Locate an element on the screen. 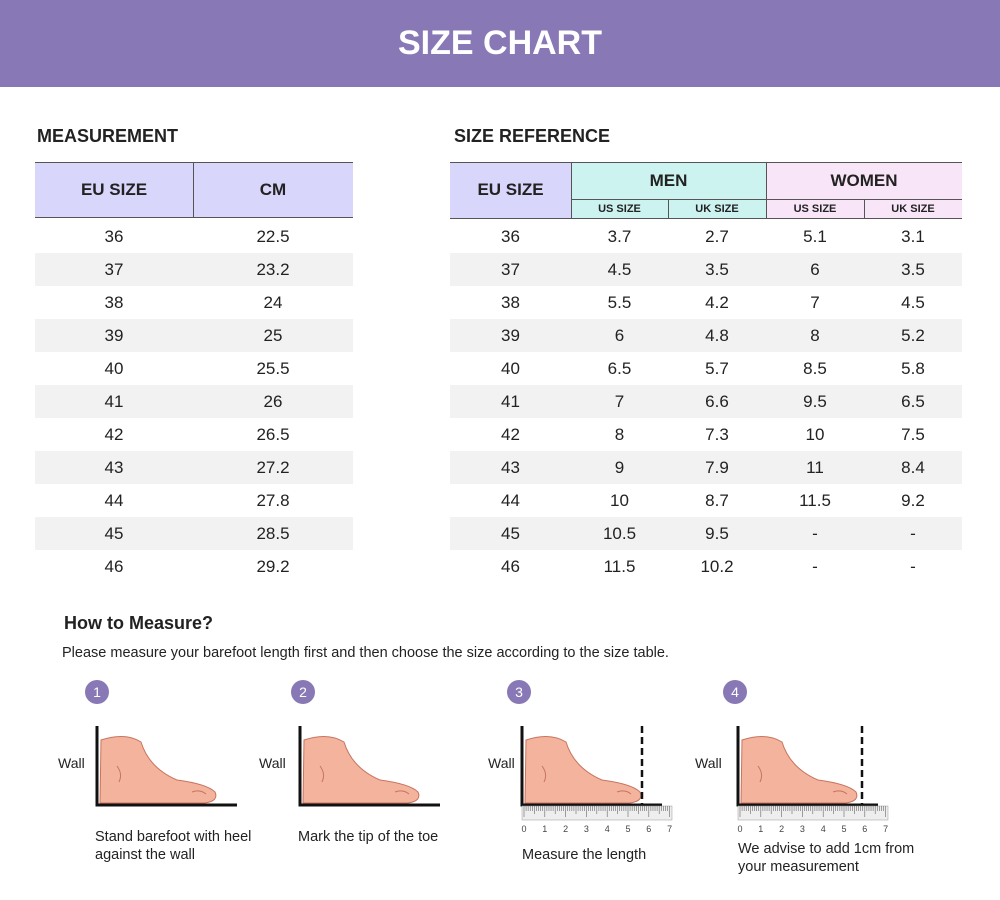 The height and width of the screenshot is (900, 1000). table-cell: 7.5 is located at coordinates (913, 434).